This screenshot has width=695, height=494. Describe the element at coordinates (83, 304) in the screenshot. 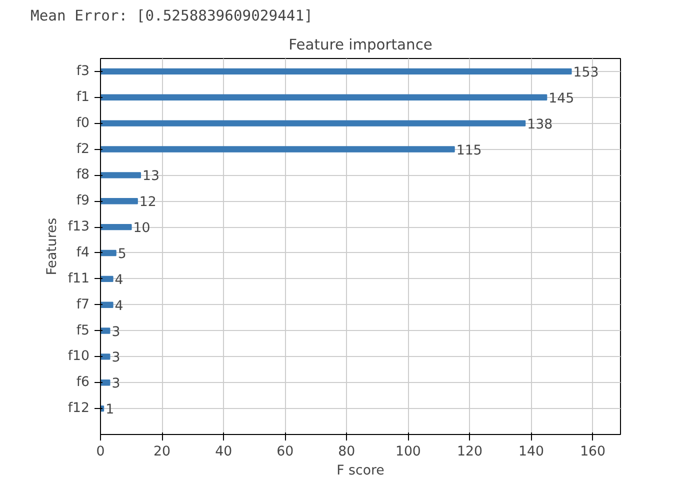

I see `y-tick-label: f7` at that location.